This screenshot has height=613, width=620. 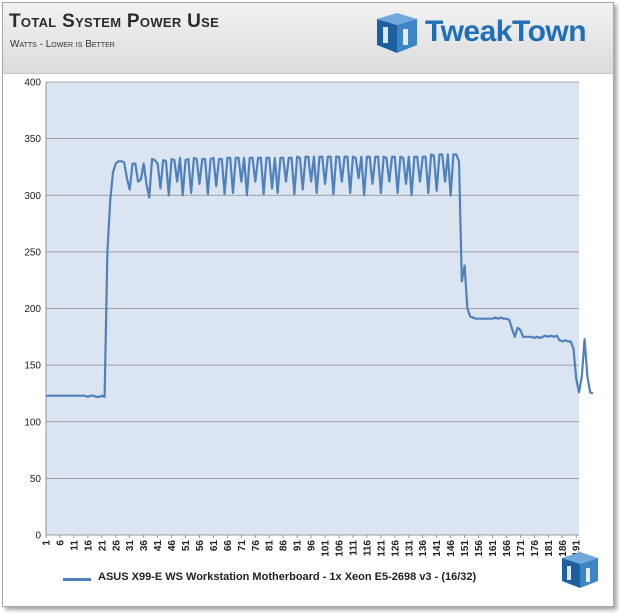 I want to click on x-tick-label: 41, so click(x=158, y=546).